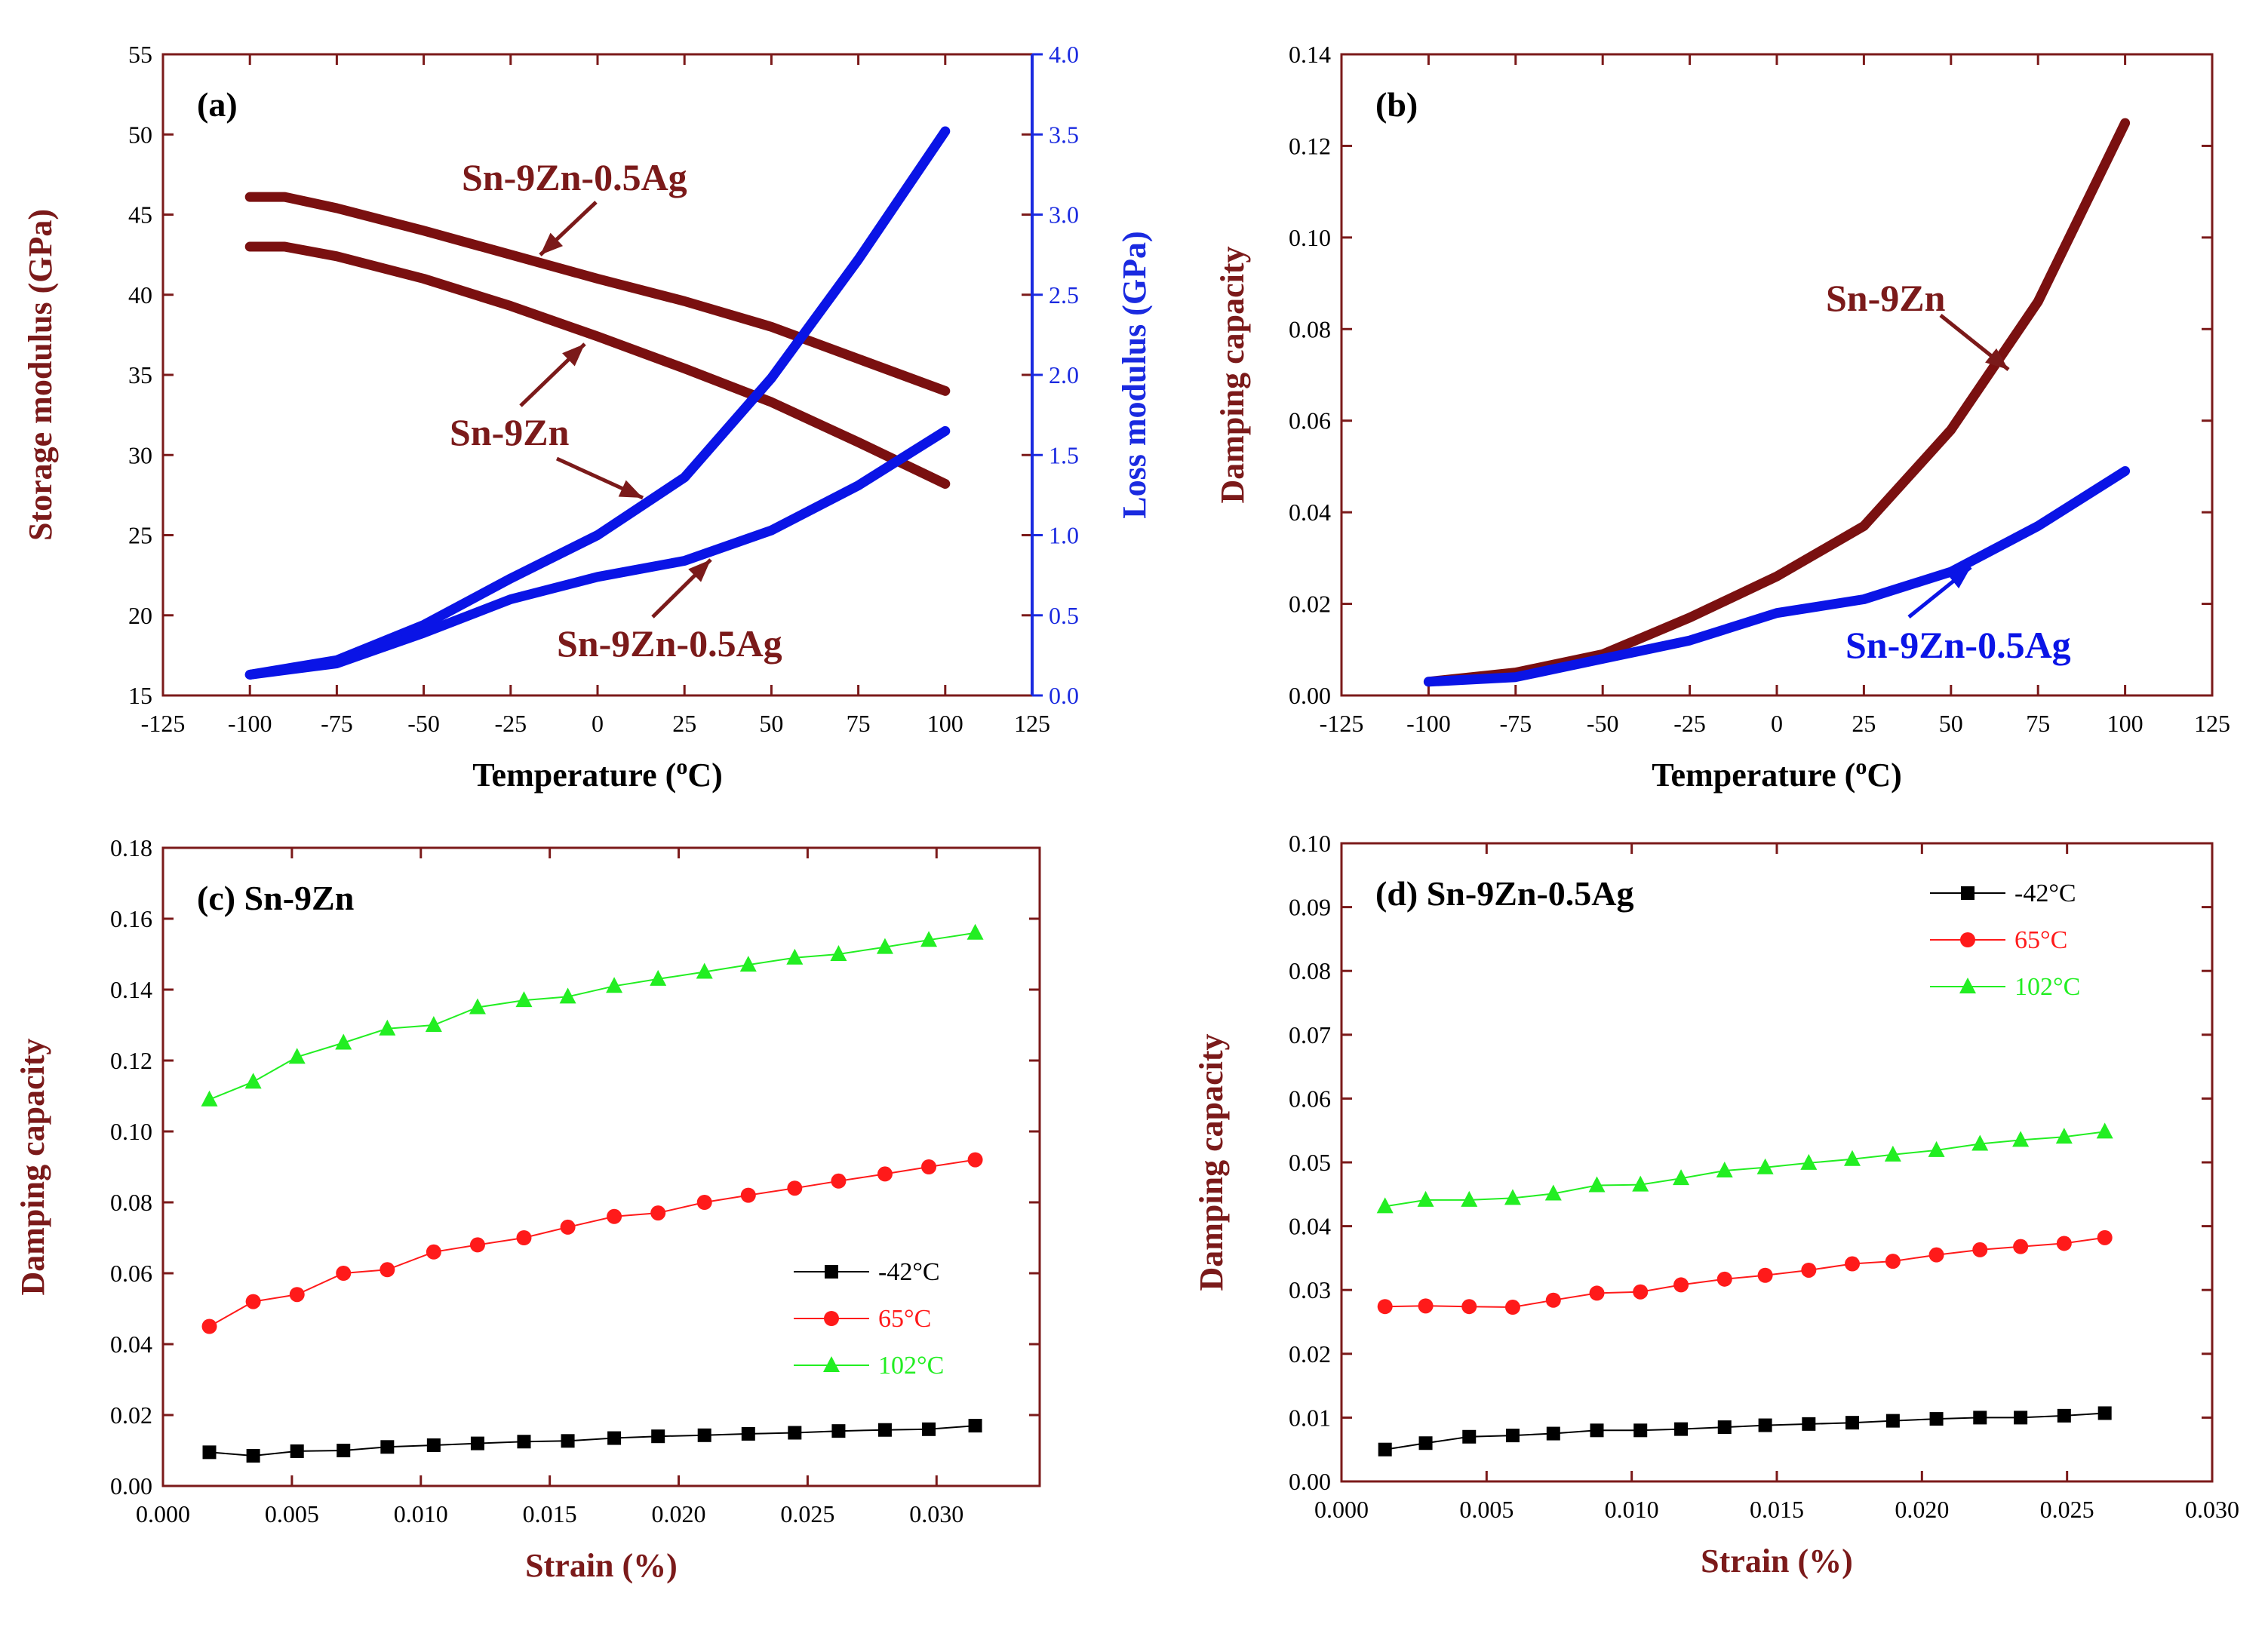 Image resolution: width=2268 pixels, height=1627 pixels. I want to click on x-tick-label: 75, so click(2038, 723).